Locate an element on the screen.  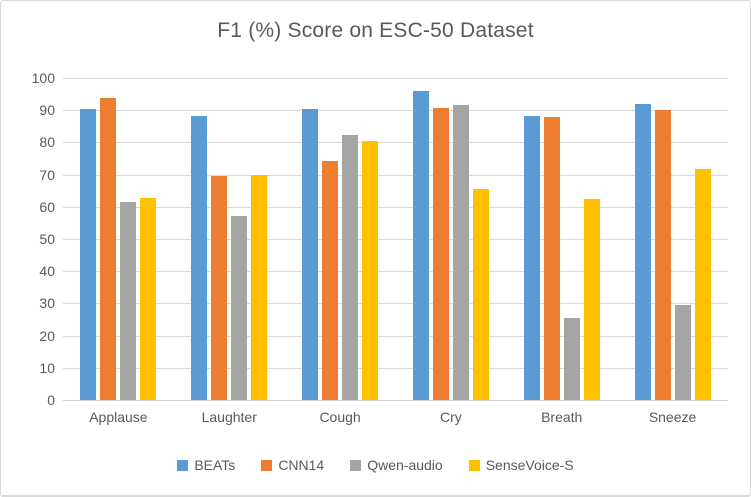
bar-qwen-audio-cough is located at coordinates (350, 267).